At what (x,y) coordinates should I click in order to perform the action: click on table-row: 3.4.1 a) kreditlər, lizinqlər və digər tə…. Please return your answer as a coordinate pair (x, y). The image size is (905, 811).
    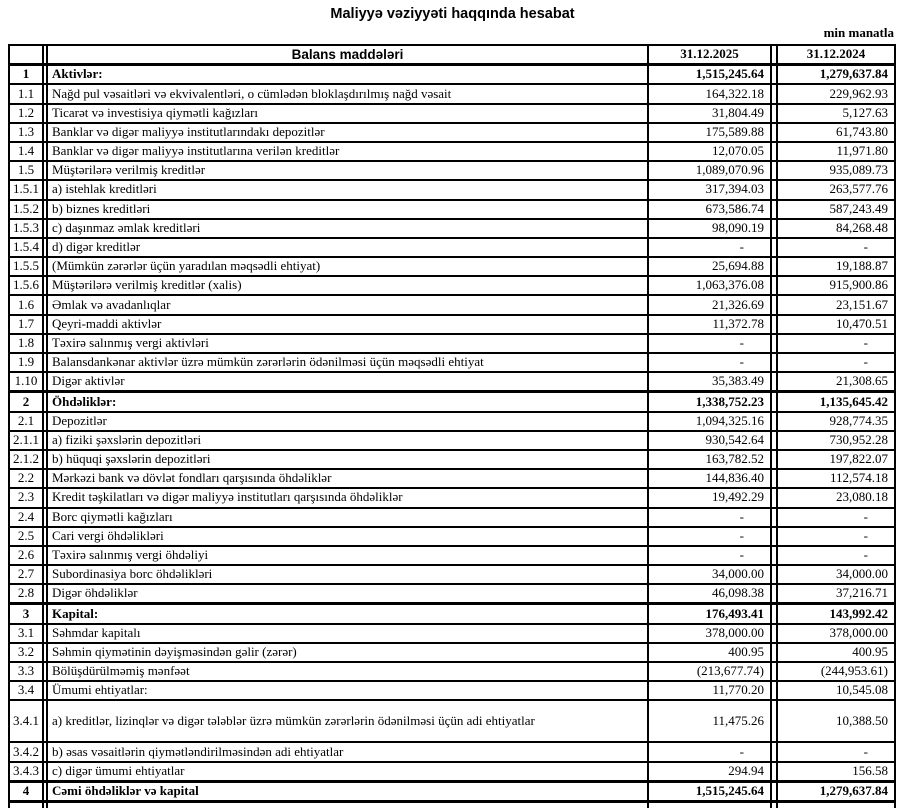
    Looking at the image, I should click on (452, 721).